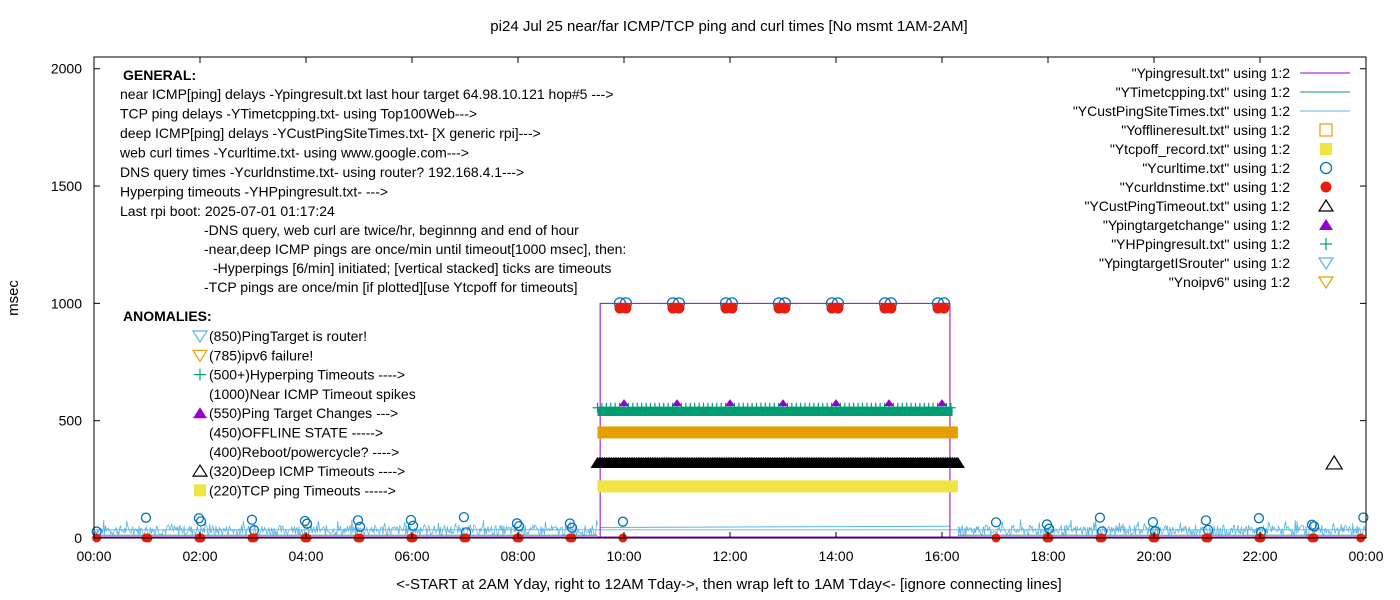 The width and height of the screenshot is (1400, 600). What do you see at coordinates (66, 303) in the screenshot?
I see `y-tick-label: 1000` at bounding box center [66, 303].